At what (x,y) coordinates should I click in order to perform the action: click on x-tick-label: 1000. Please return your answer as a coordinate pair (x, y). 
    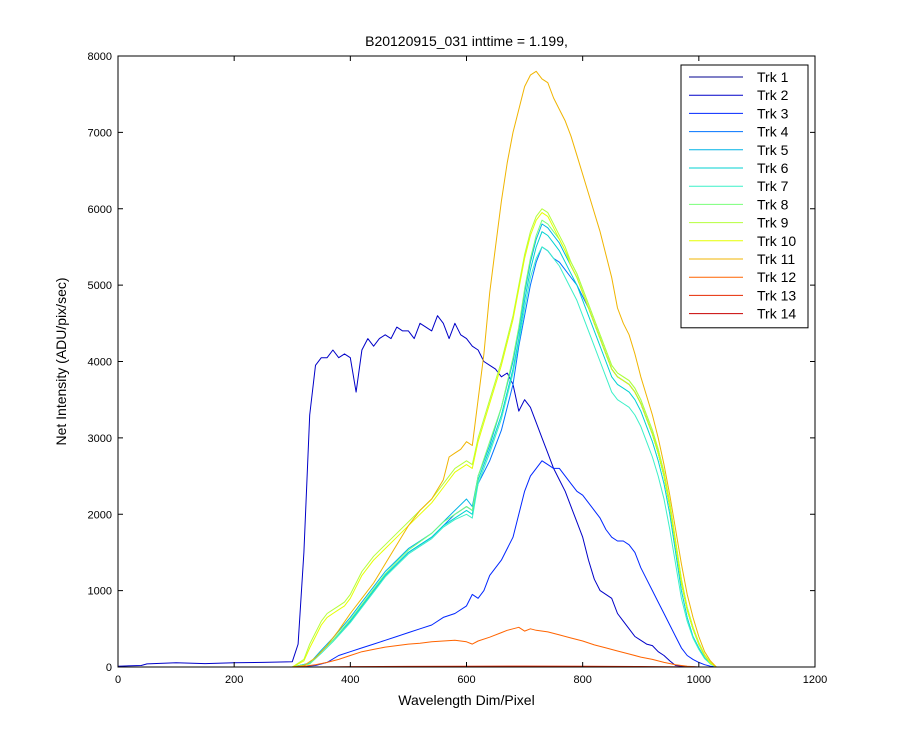
    Looking at the image, I should click on (699, 680).